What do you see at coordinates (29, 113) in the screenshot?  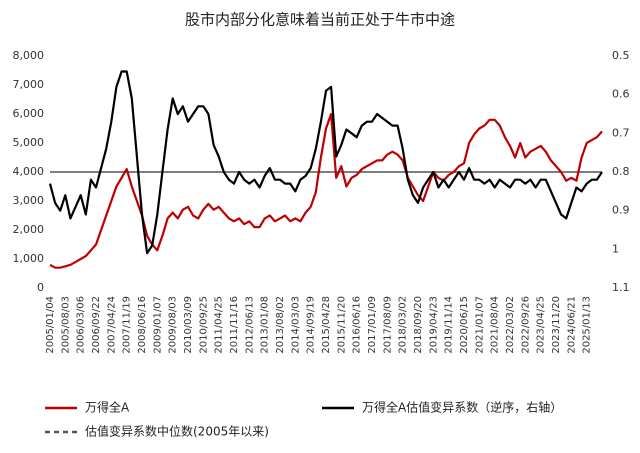 I see `y-tick-label: 6,000` at bounding box center [29, 113].